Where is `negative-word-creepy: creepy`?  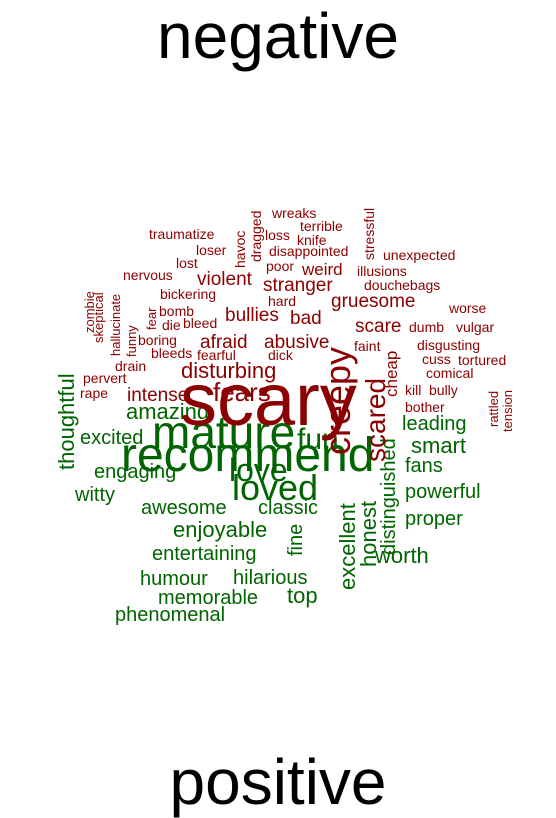
negative-word-creepy: creepy is located at coordinates (337, 401).